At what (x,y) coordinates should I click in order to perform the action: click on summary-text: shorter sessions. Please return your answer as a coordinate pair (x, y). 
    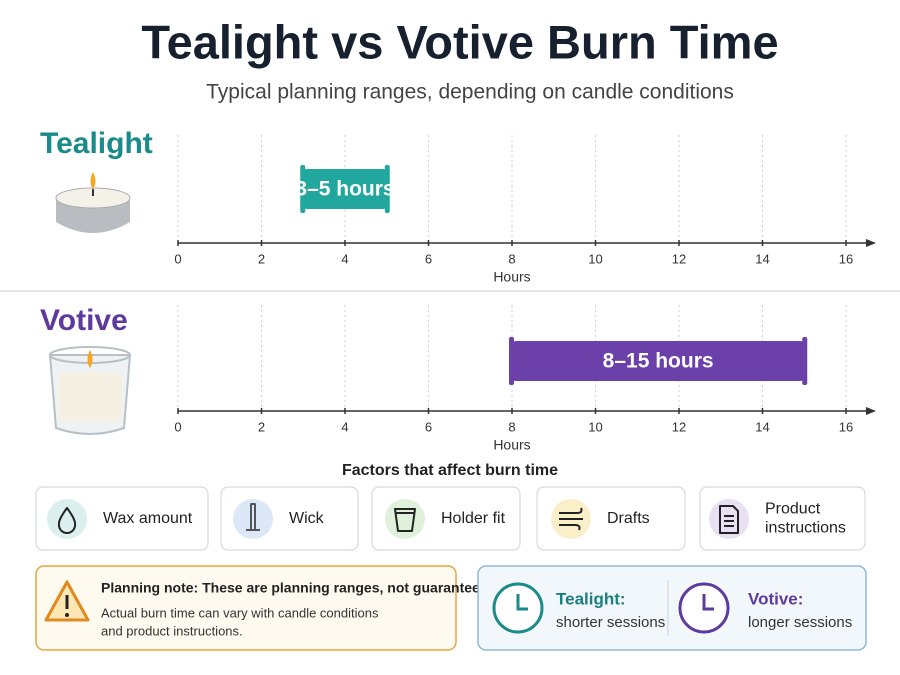
    Looking at the image, I should click on (610, 622).